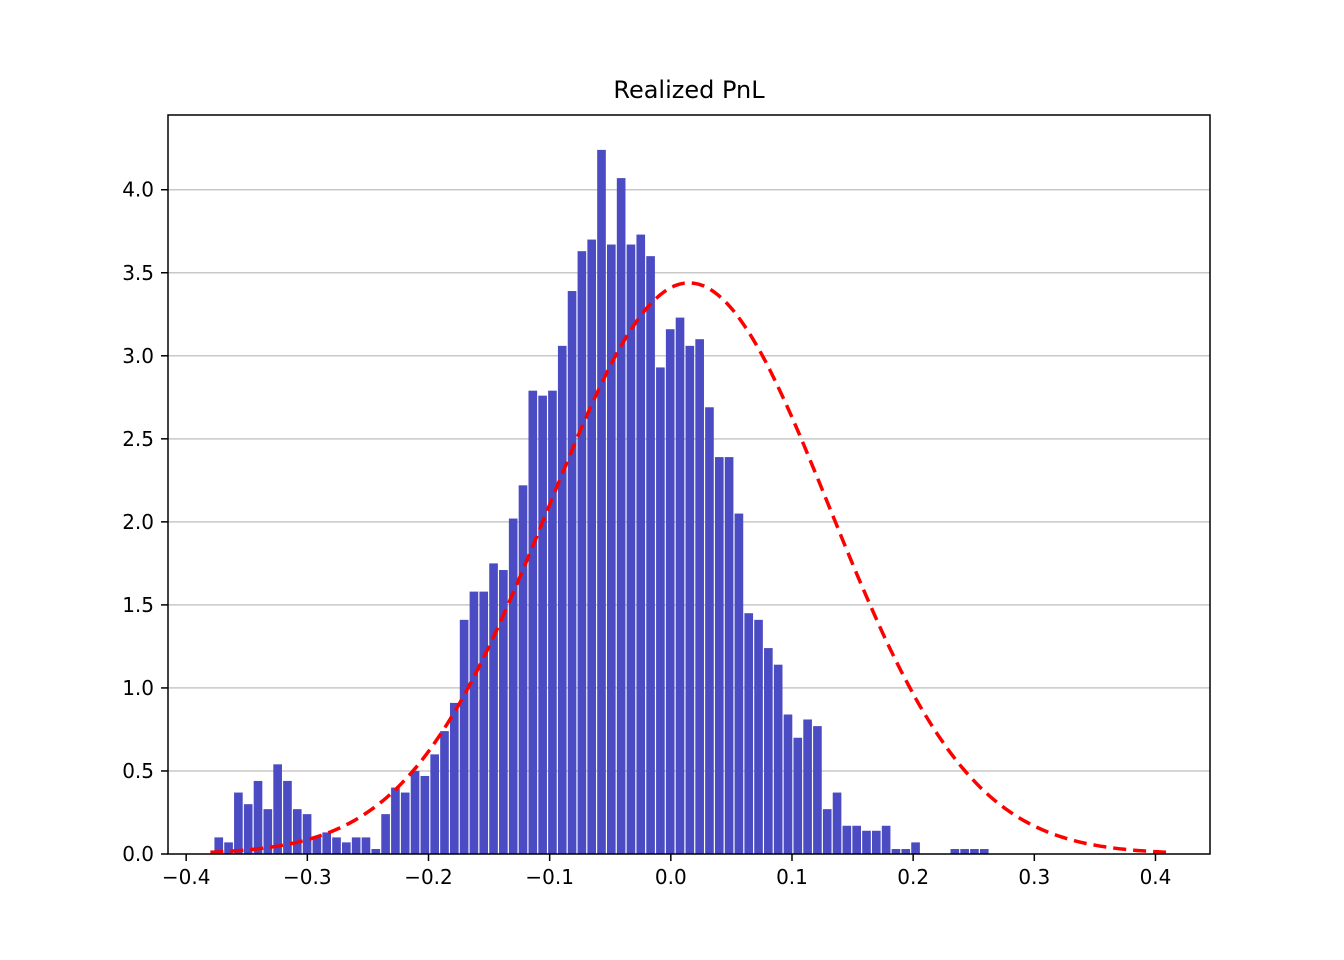 The width and height of the screenshot is (1344, 960). What do you see at coordinates (138, 439) in the screenshot?
I see `y-tick-label: 2.5` at bounding box center [138, 439].